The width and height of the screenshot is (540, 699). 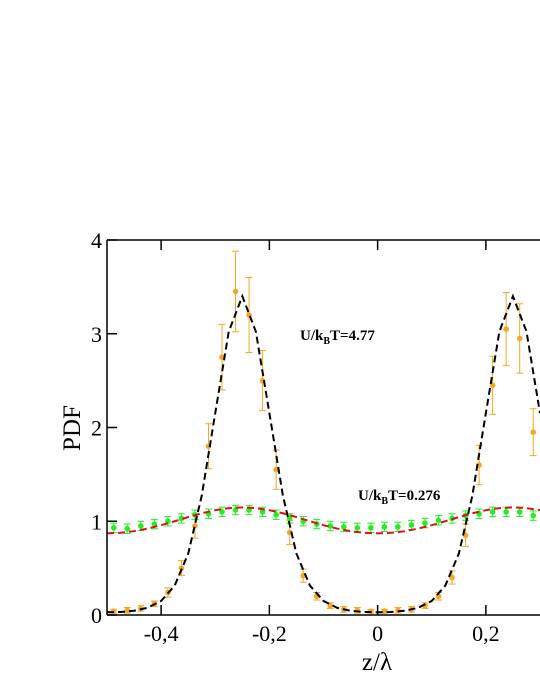 What do you see at coordinates (96, 240) in the screenshot?
I see `y-tick-label: 4` at bounding box center [96, 240].